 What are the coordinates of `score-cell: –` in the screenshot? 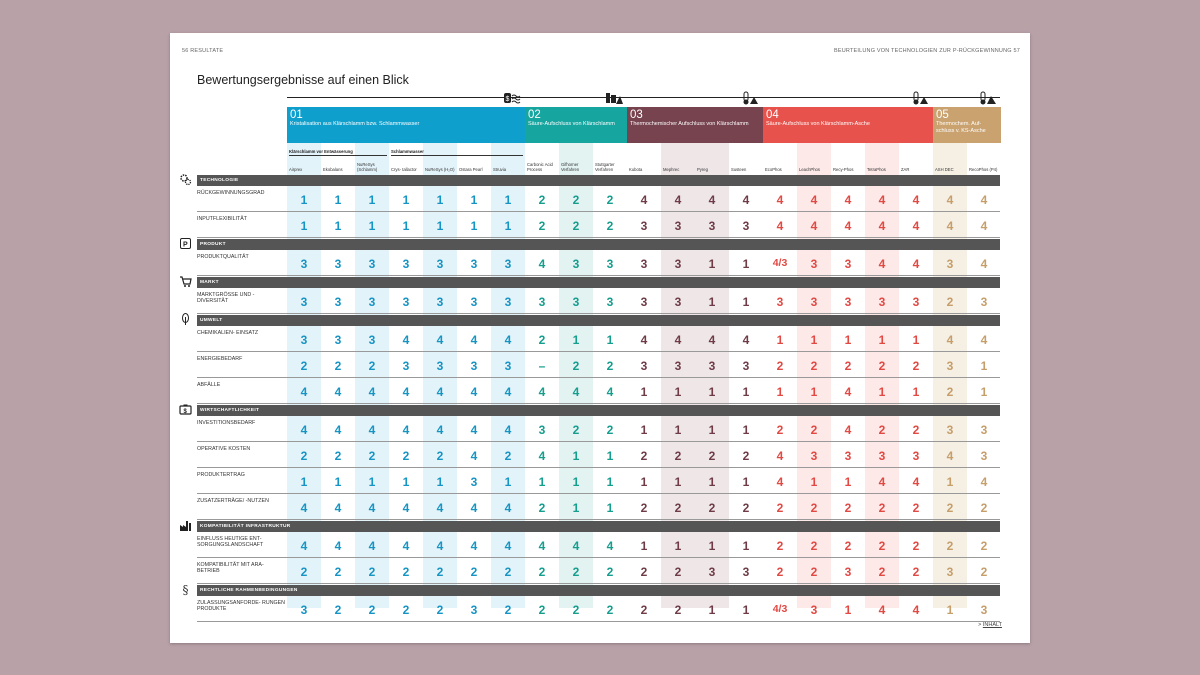 It's located at (542, 366).